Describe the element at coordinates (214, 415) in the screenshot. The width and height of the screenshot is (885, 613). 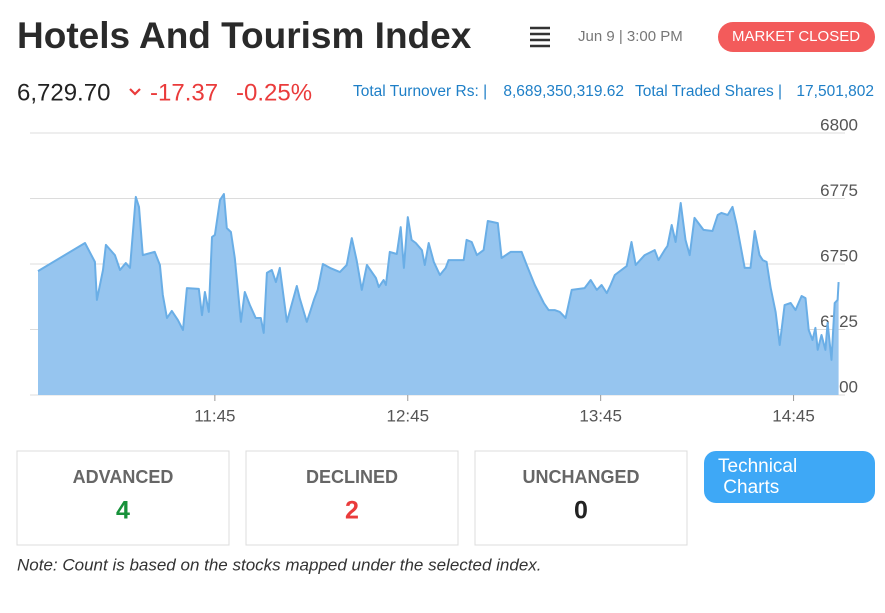
I see `x-tick-label: 11:45` at that location.